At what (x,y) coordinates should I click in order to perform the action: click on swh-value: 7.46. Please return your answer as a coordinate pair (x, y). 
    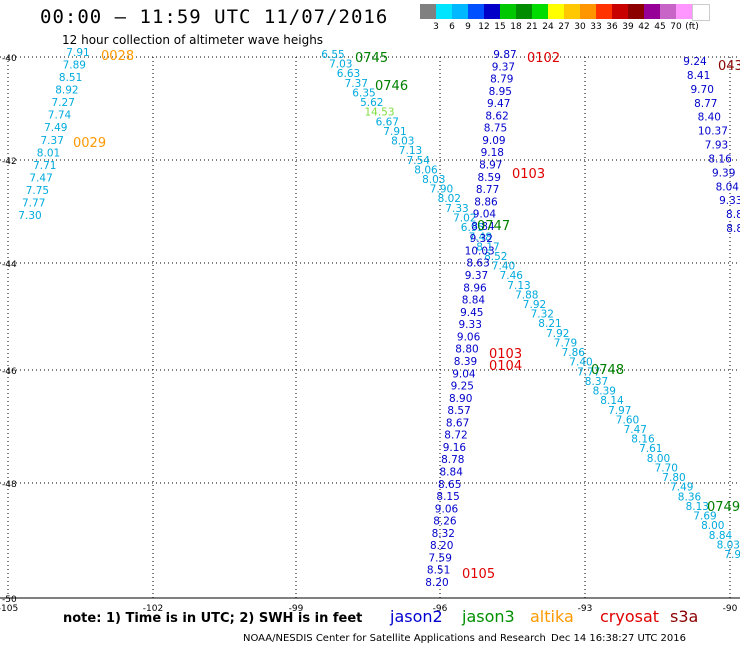
    Looking at the image, I should click on (512, 276).